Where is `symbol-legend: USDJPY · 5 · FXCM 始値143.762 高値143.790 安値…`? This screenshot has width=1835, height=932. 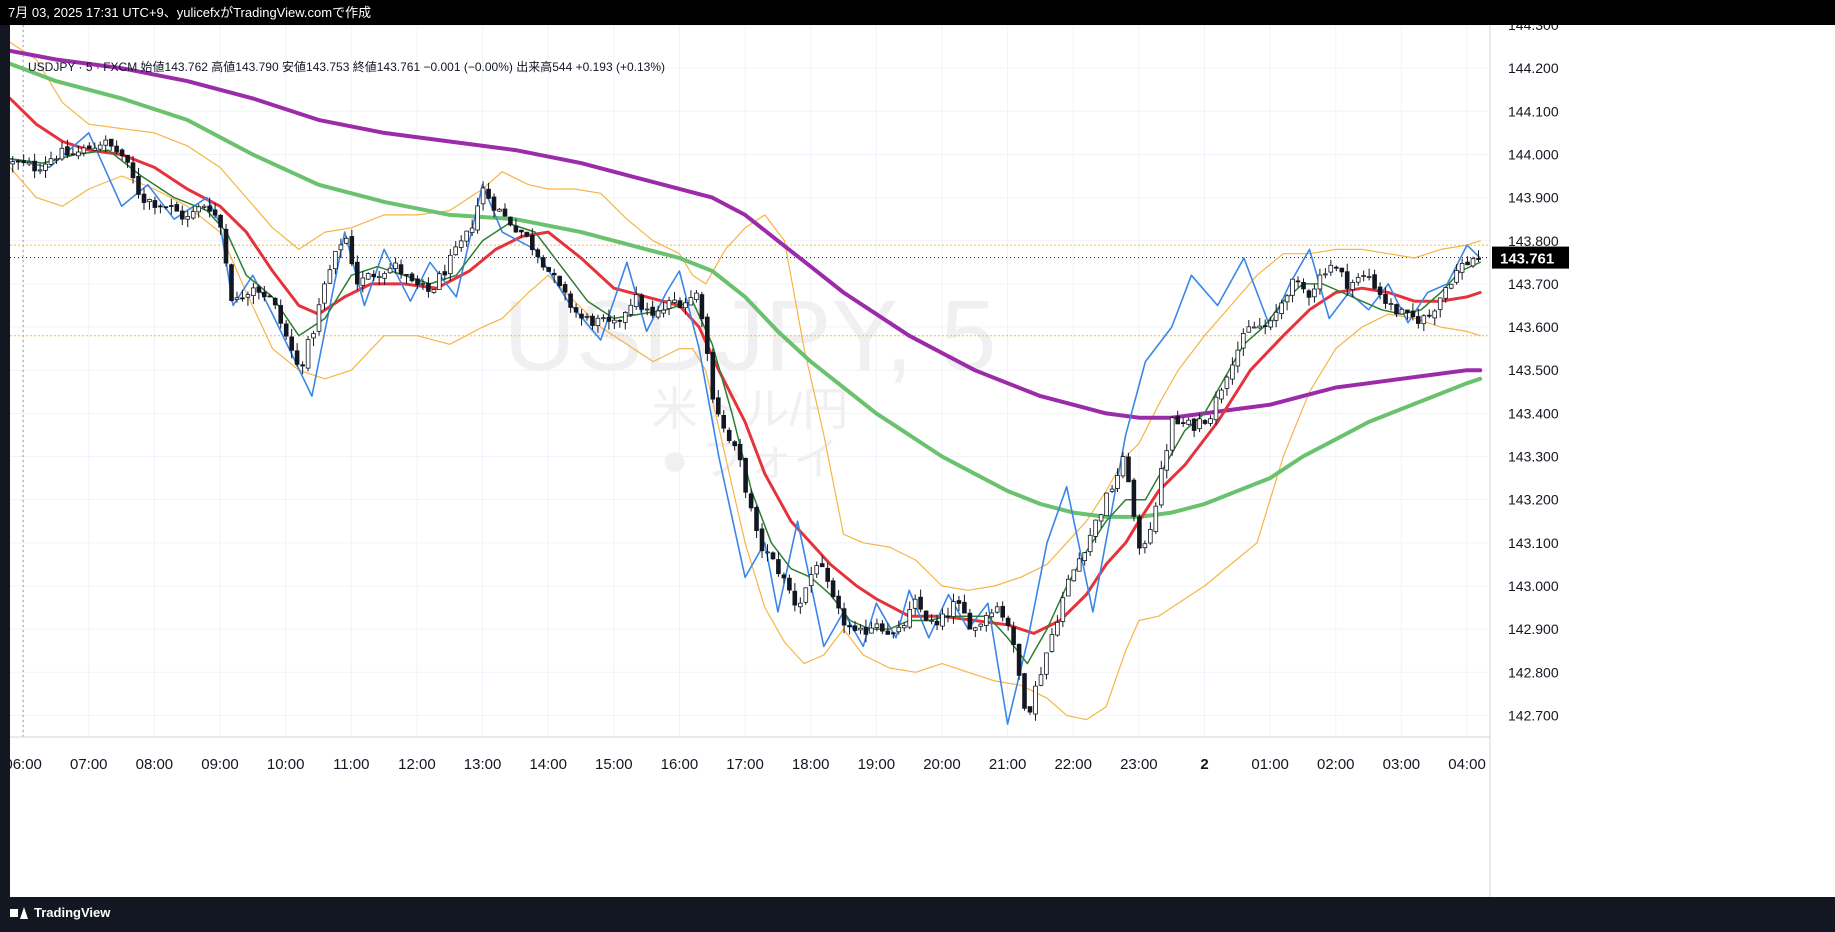 symbol-legend: USDJPY · 5 · FXCM 始値143.762 高値143.790 安値… is located at coordinates (346, 66).